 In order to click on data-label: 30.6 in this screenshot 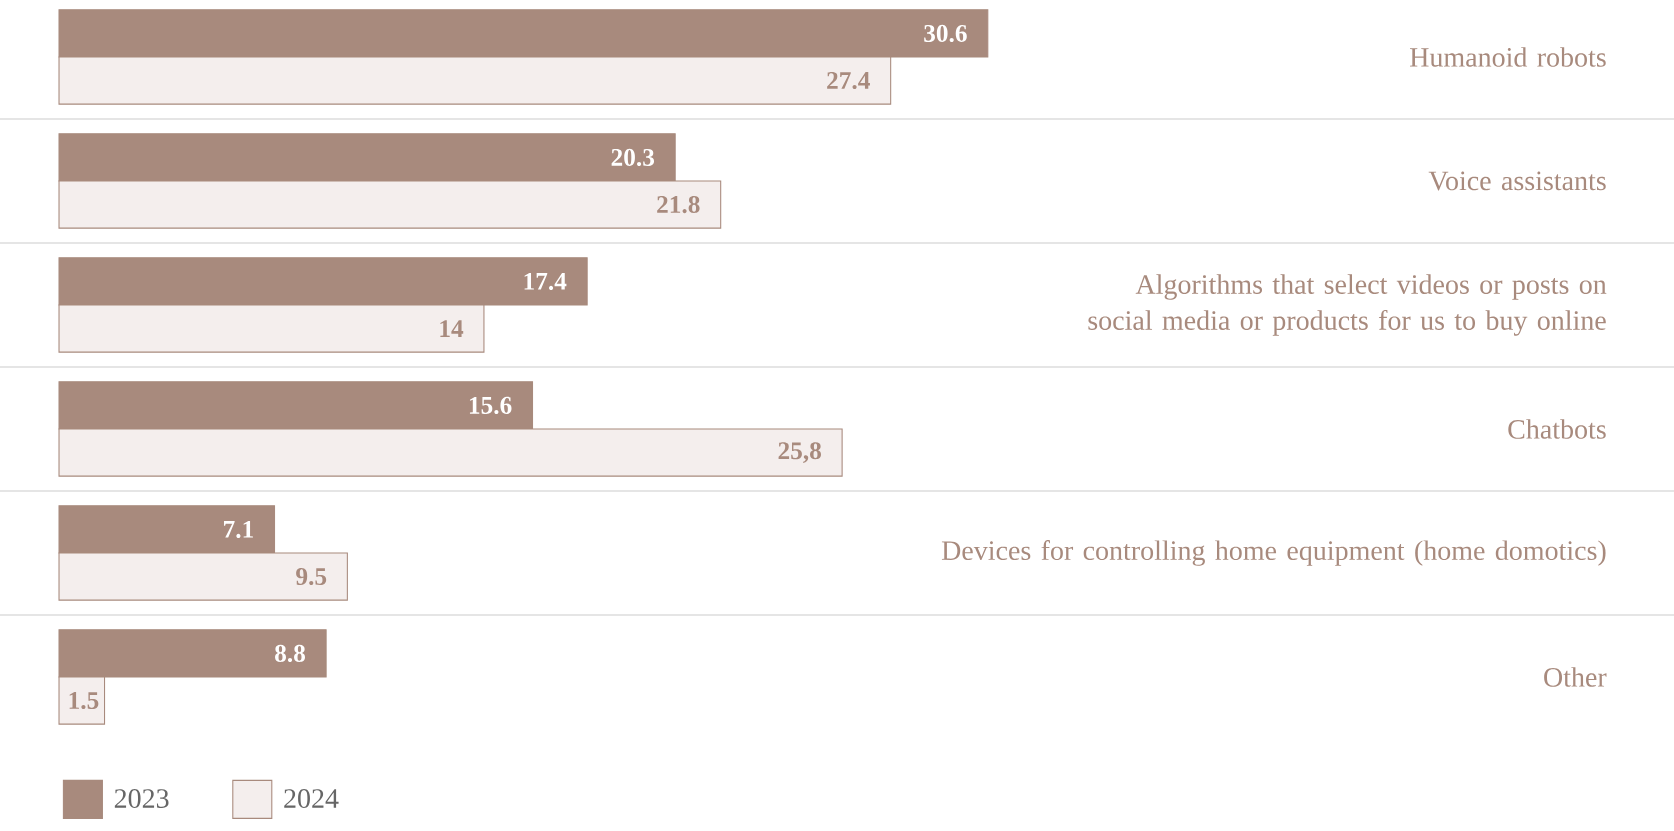, I will do `click(945, 33)`.